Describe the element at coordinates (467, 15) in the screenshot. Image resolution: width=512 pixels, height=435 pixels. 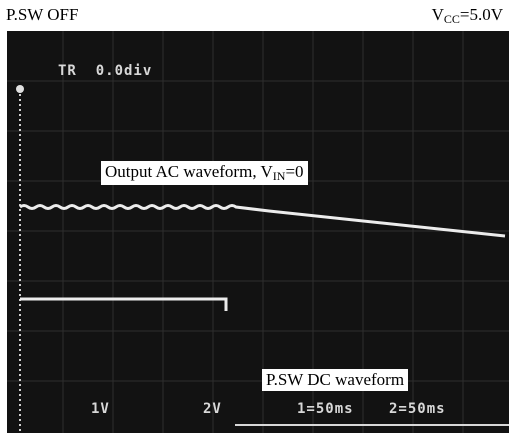
I see `supply-voltage-label: VCC=5.0V` at that location.